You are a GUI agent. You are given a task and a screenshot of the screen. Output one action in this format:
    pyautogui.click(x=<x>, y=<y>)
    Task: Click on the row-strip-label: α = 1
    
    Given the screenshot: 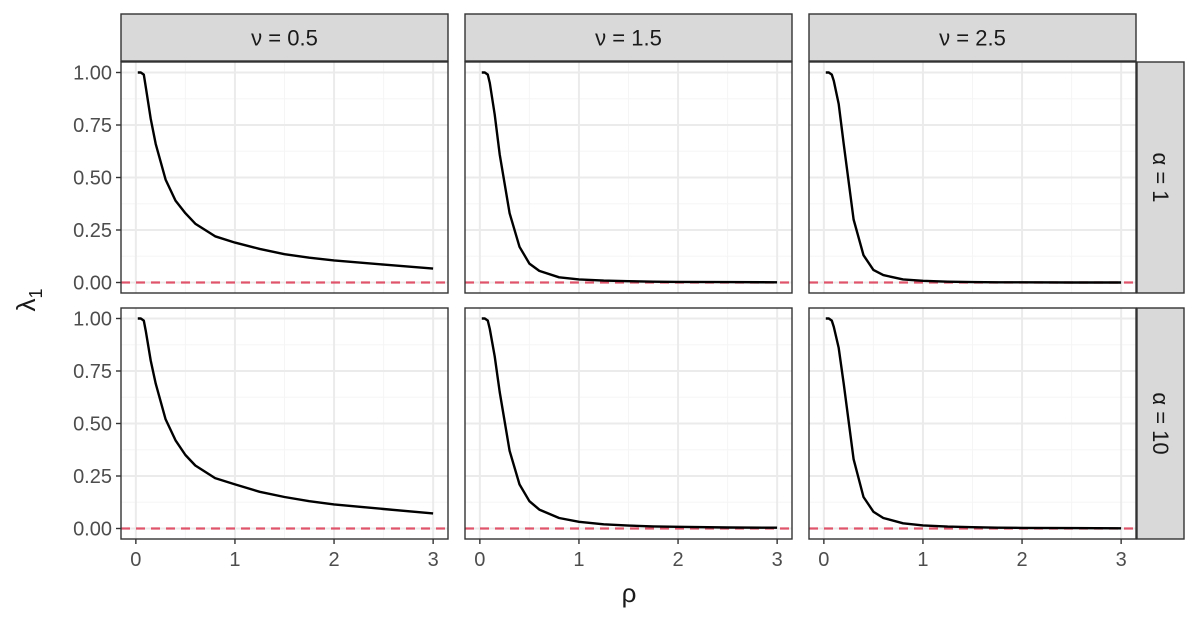 What is the action you would take?
    pyautogui.click(x=1160, y=177)
    